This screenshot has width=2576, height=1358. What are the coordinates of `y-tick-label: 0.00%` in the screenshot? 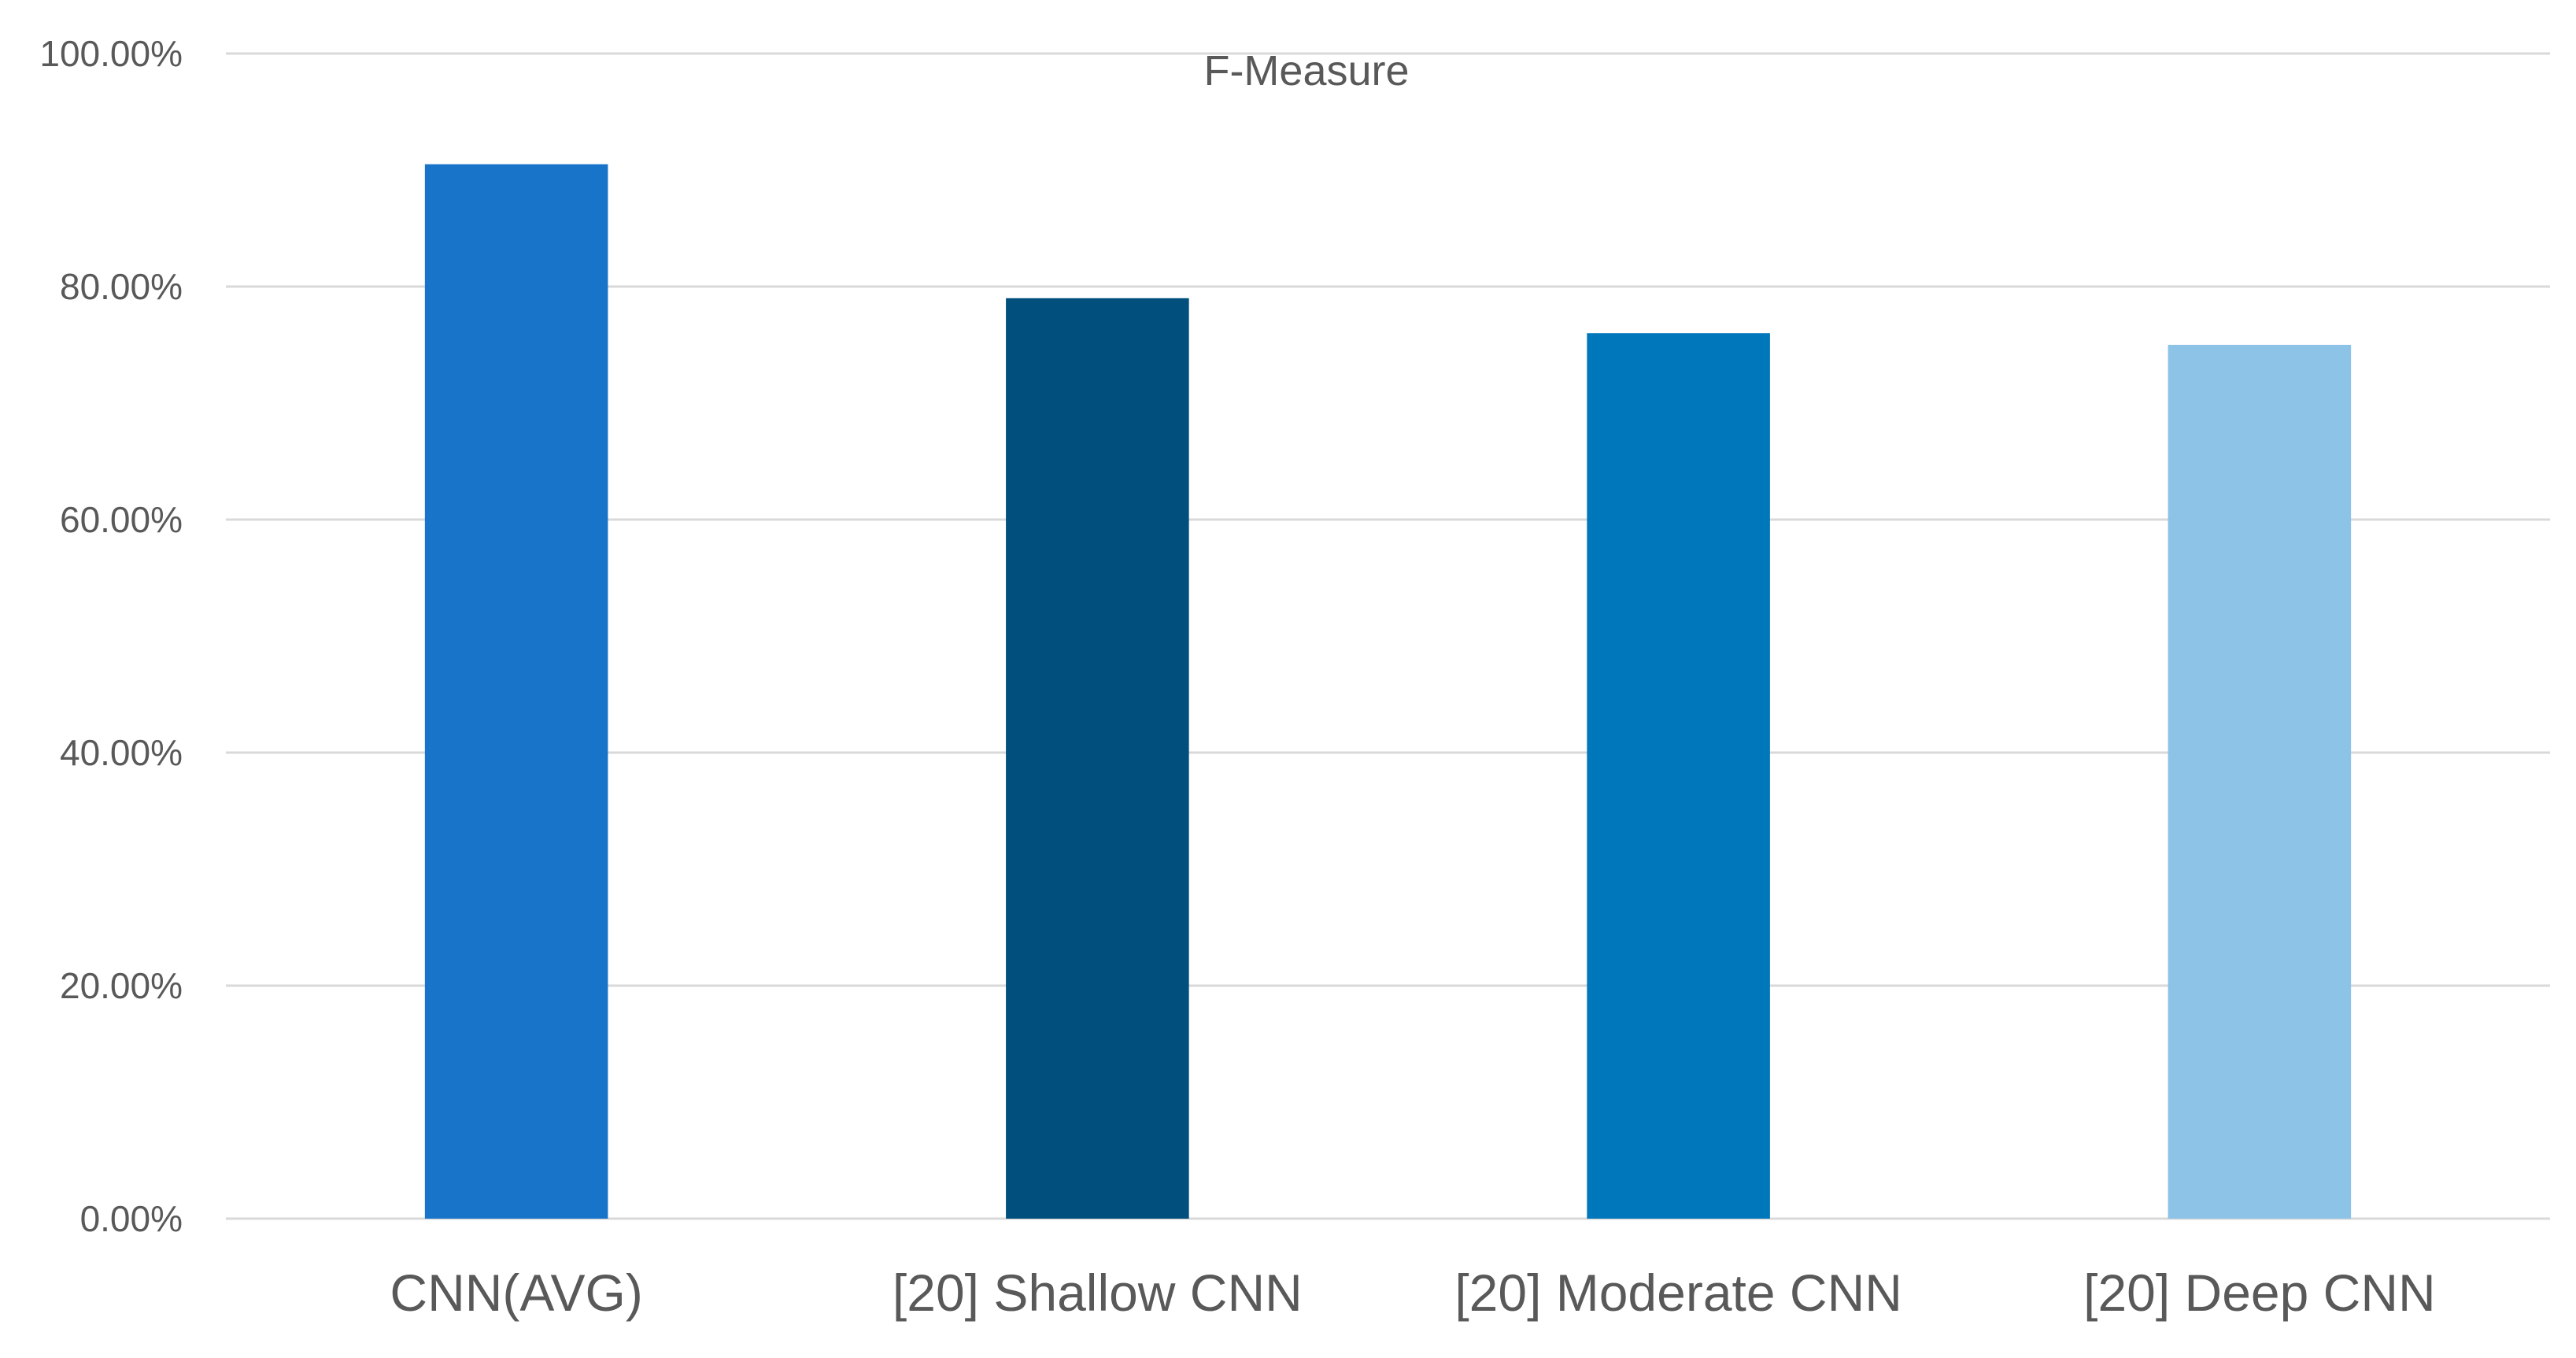 It's located at (131, 1218).